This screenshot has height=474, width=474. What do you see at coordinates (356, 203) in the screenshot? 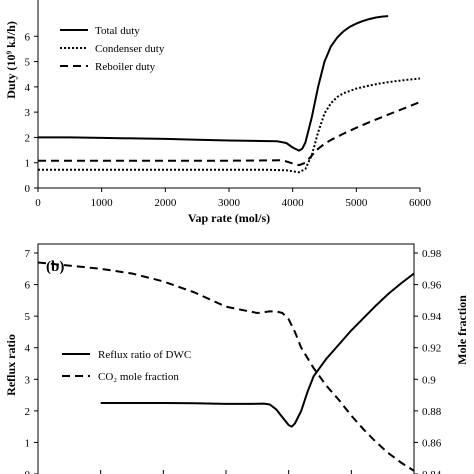
I see `panel-a-x-tick-label: 5000` at bounding box center [356, 203].